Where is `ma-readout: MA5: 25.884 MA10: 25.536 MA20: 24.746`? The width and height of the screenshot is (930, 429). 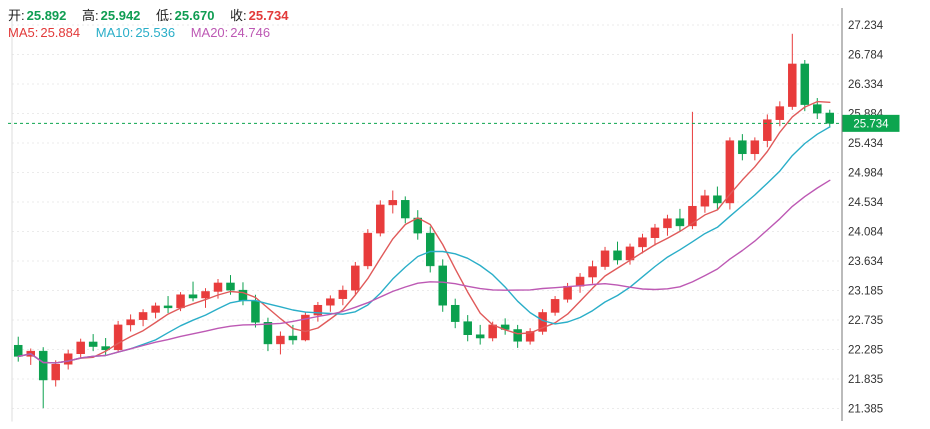
ma-readout: MA5: 25.884 MA10: 25.536 MA20: 24.746 is located at coordinates (145, 32).